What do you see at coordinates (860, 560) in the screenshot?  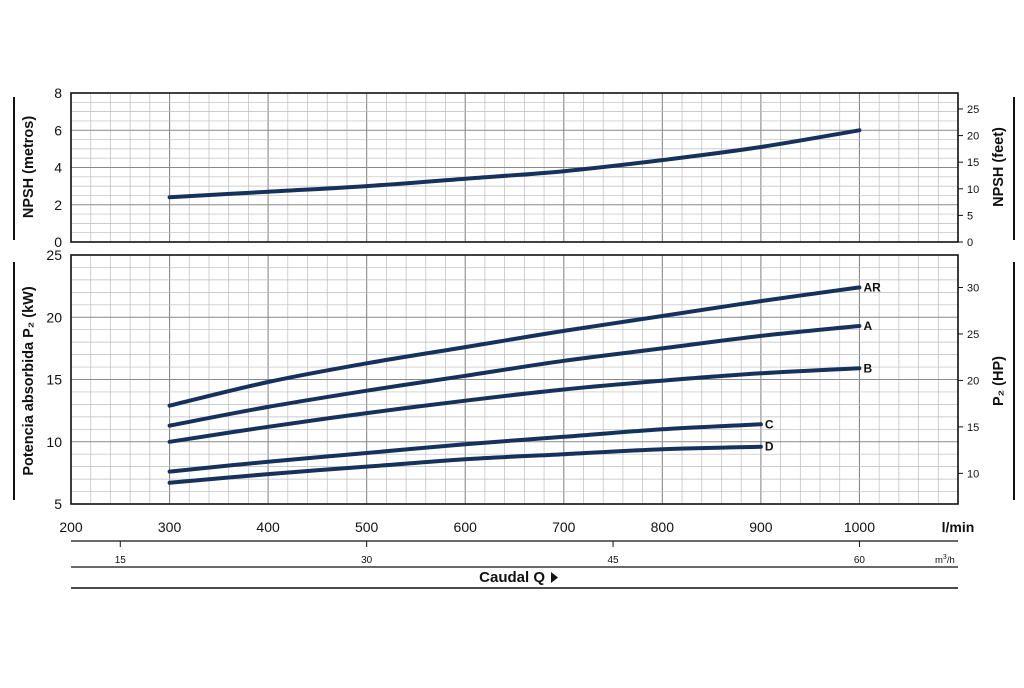 I see `x2-tick-label: 60` at bounding box center [860, 560].